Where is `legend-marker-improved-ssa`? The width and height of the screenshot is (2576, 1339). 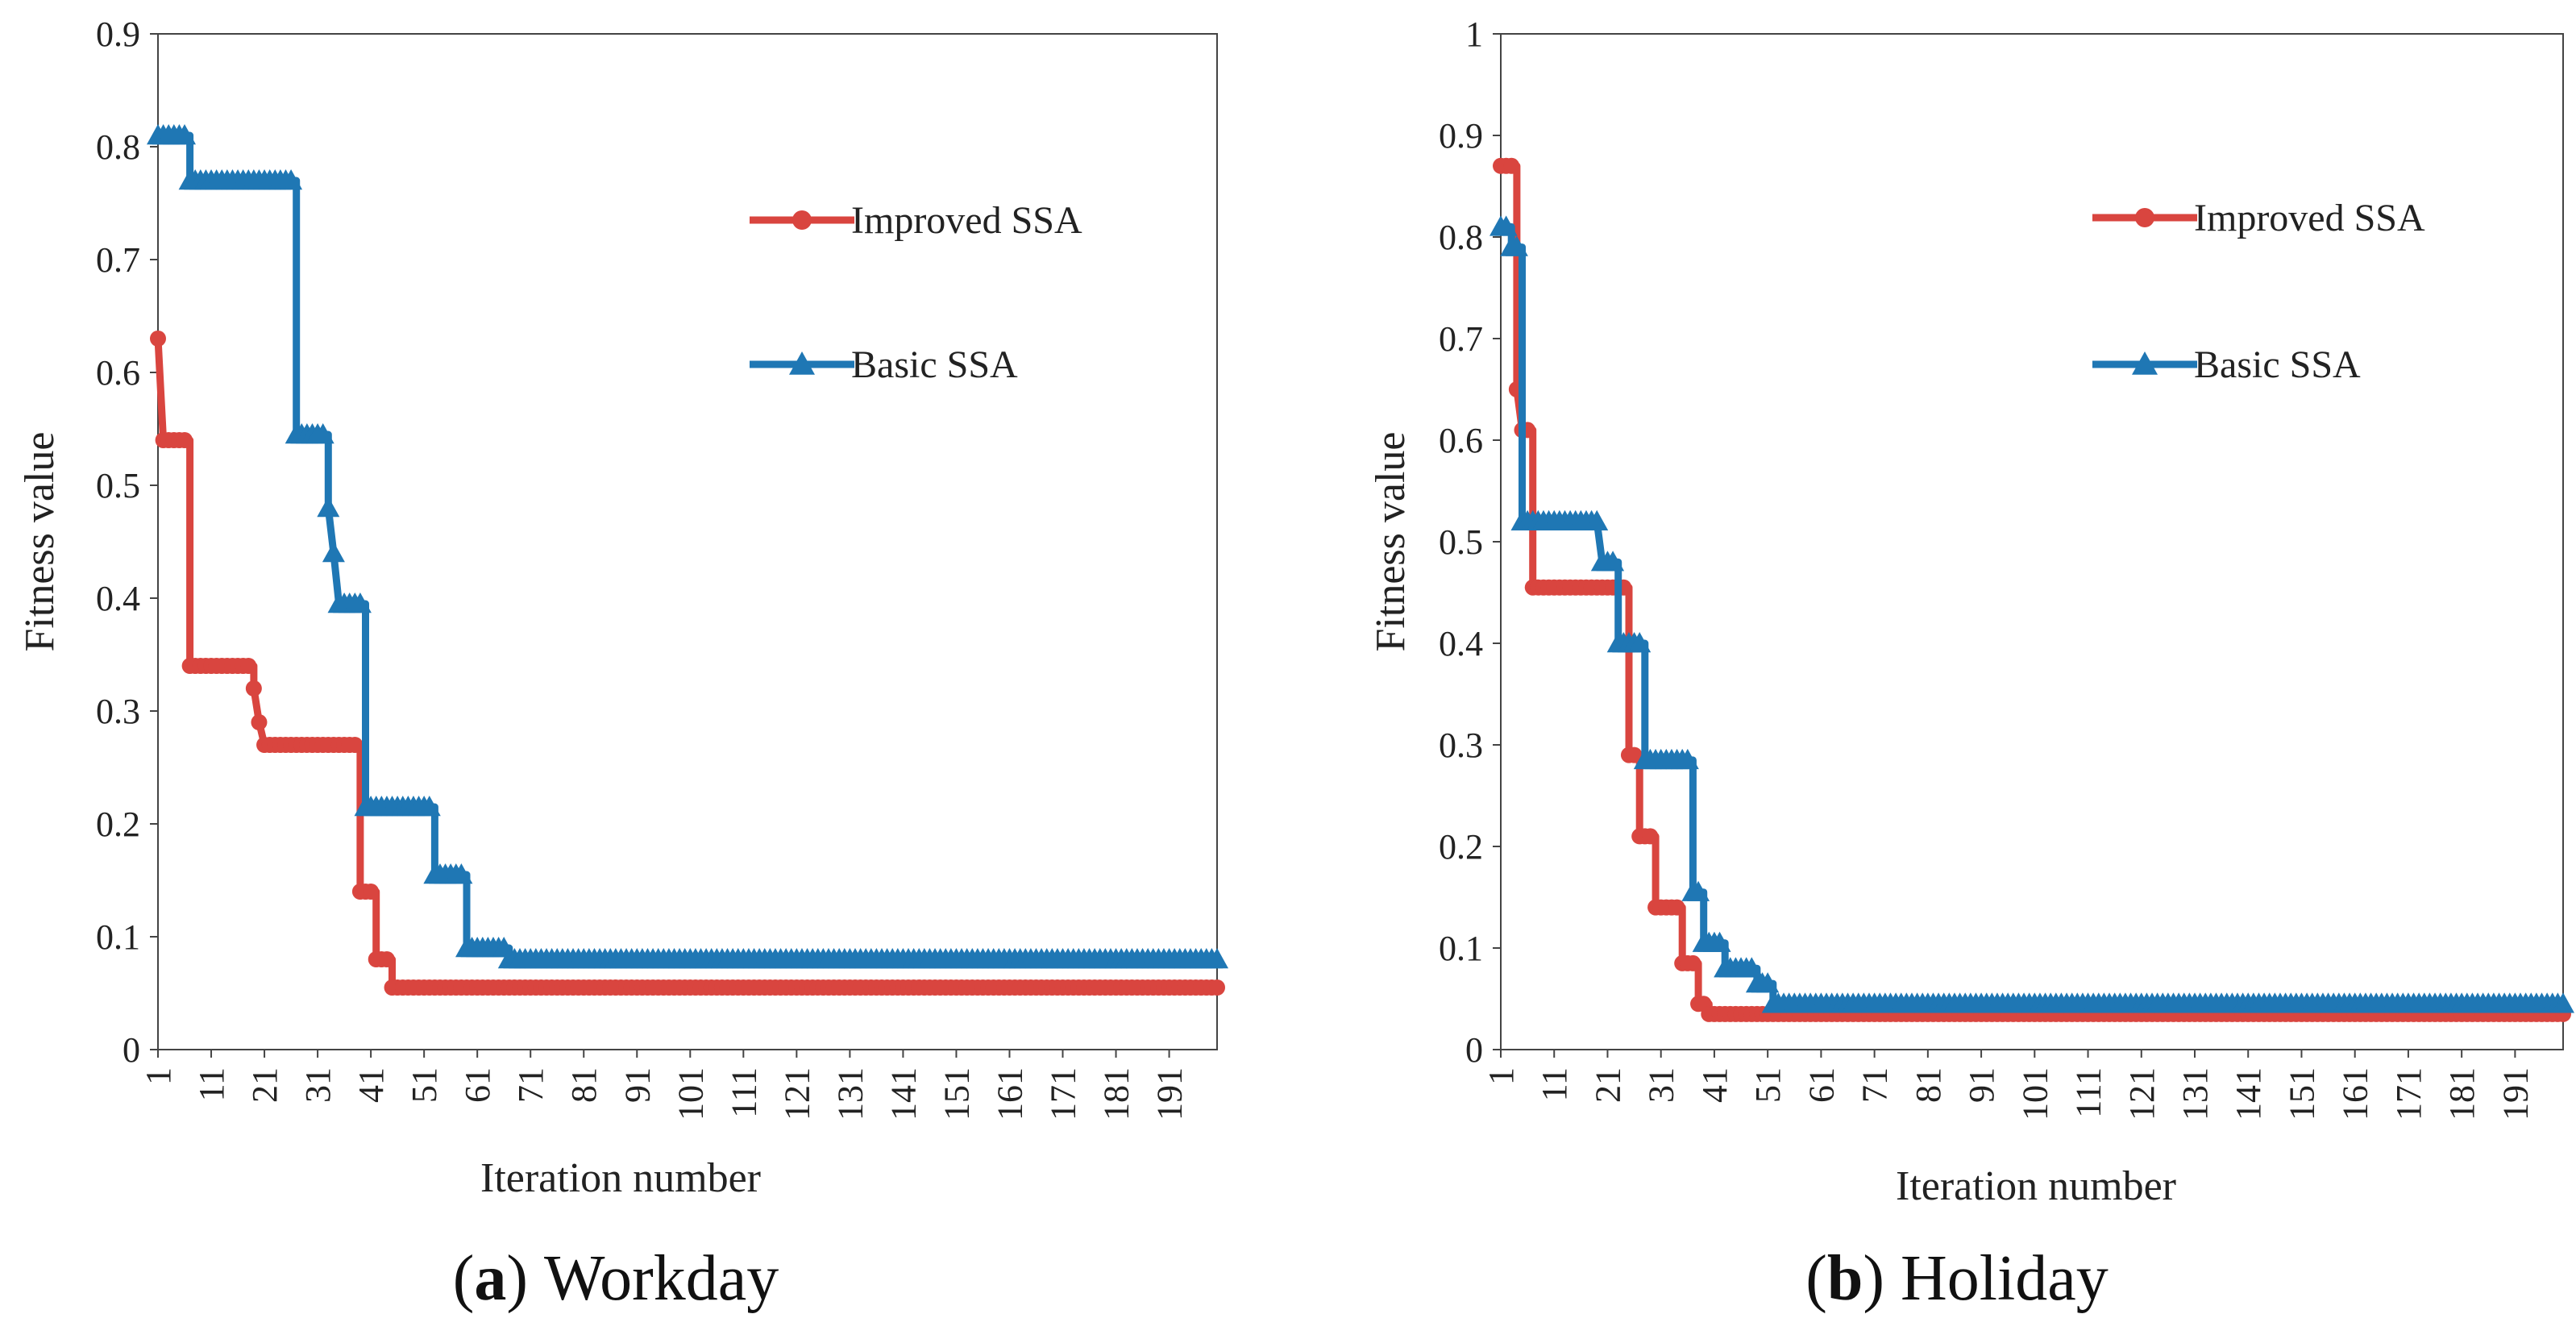 legend-marker-improved-ssa is located at coordinates (2144, 218).